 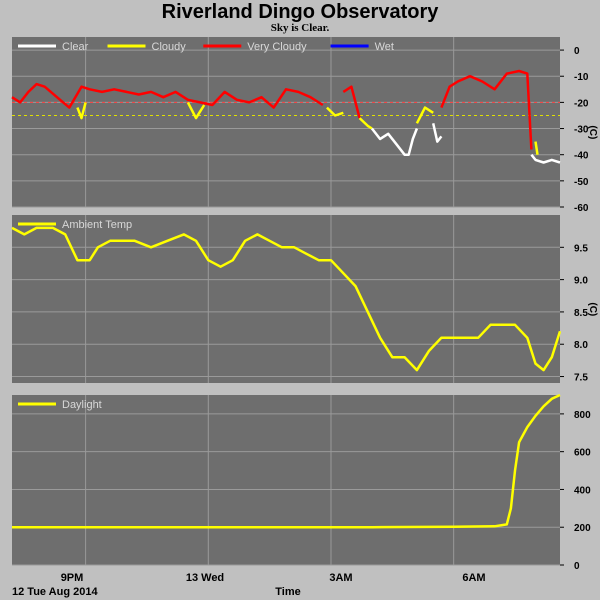 I want to click on y-tick-label: -40, so click(x=581, y=156).